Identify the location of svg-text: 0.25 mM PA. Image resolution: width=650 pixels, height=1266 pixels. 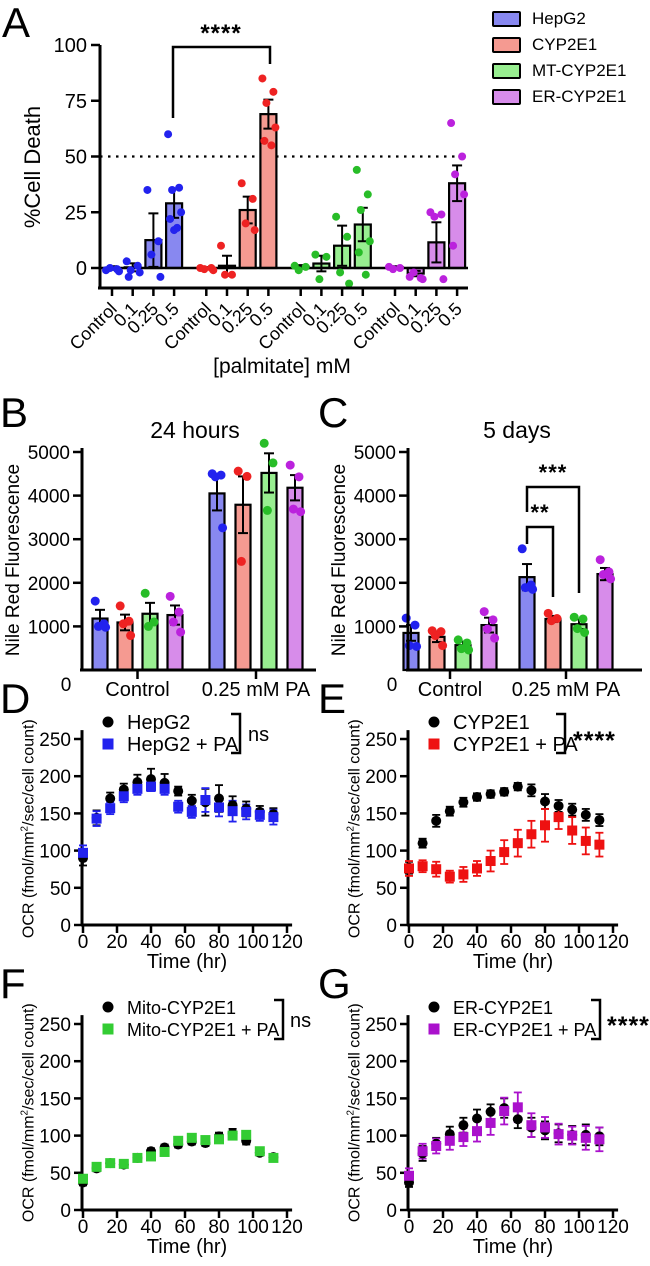
(566, 690).